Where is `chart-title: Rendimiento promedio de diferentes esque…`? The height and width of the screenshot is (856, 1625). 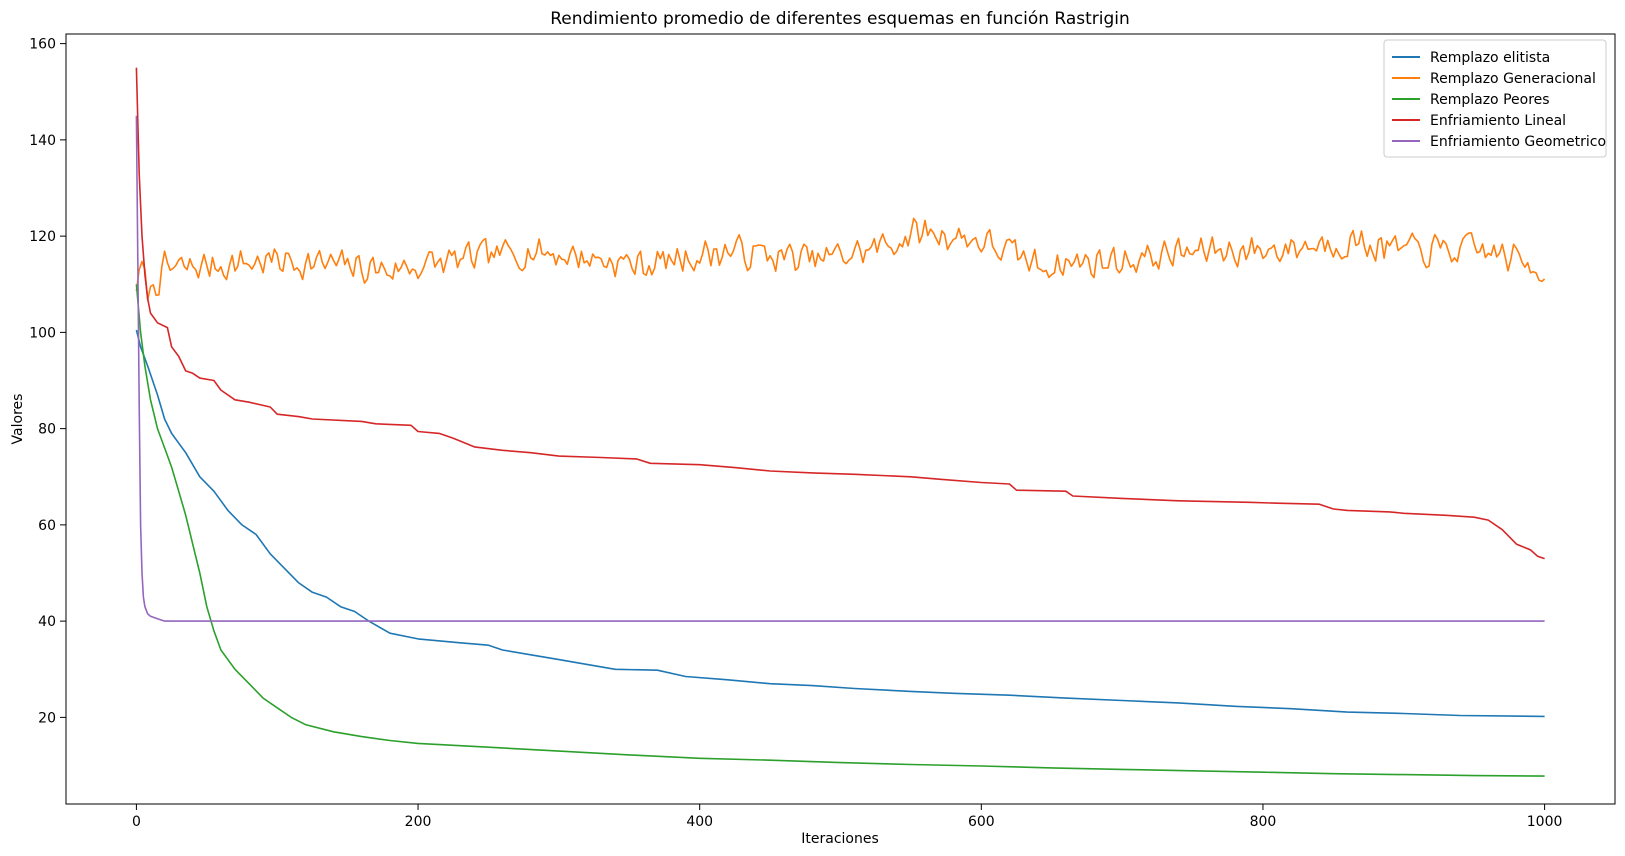
chart-title: Rendimiento promedio de diferentes esque… is located at coordinates (840, 19).